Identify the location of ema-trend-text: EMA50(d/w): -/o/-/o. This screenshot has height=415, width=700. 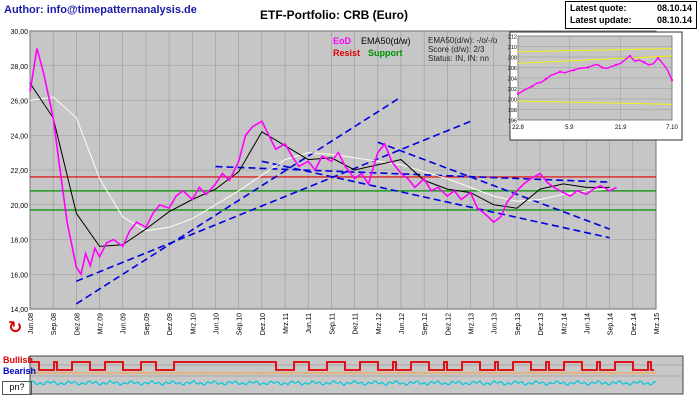
(463, 40).